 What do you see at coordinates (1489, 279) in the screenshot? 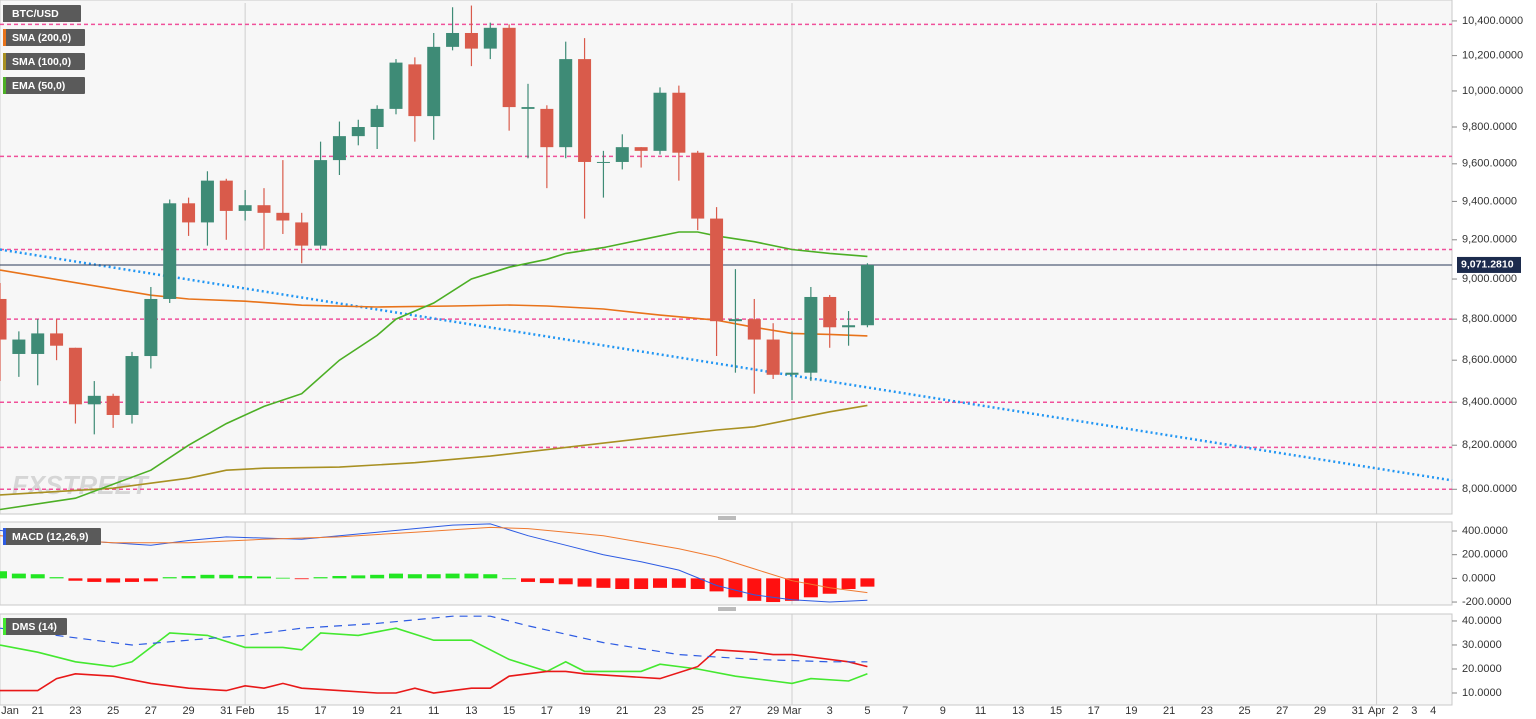
I see `y-tick-label: 9,000.0000` at bounding box center [1489, 279].